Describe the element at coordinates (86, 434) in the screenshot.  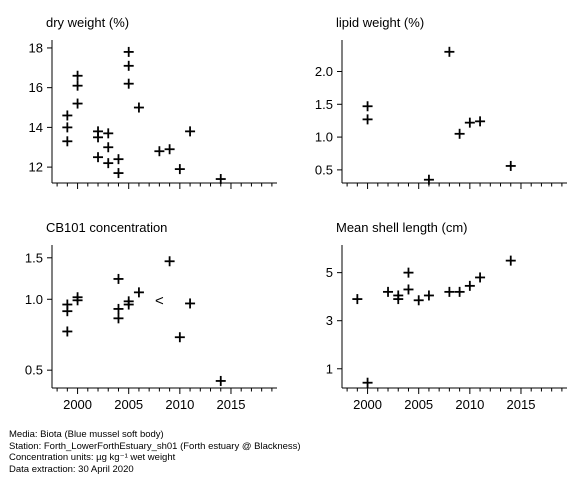
I see `footer-media: Media: Biota (Blue mussel soft body)` at that location.